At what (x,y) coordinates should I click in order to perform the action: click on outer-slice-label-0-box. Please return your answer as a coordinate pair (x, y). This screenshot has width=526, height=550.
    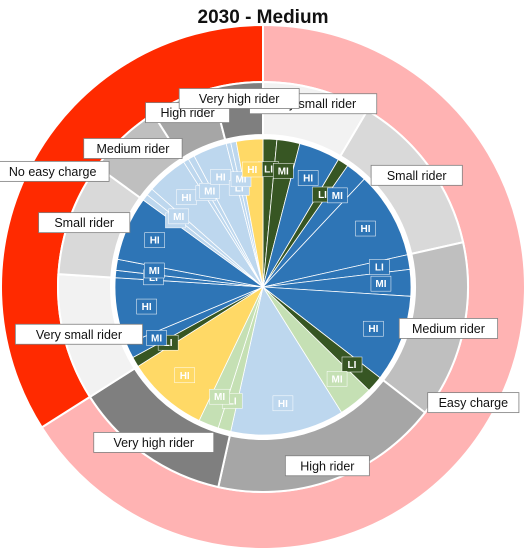
    Looking at the image, I should click on (473, 403).